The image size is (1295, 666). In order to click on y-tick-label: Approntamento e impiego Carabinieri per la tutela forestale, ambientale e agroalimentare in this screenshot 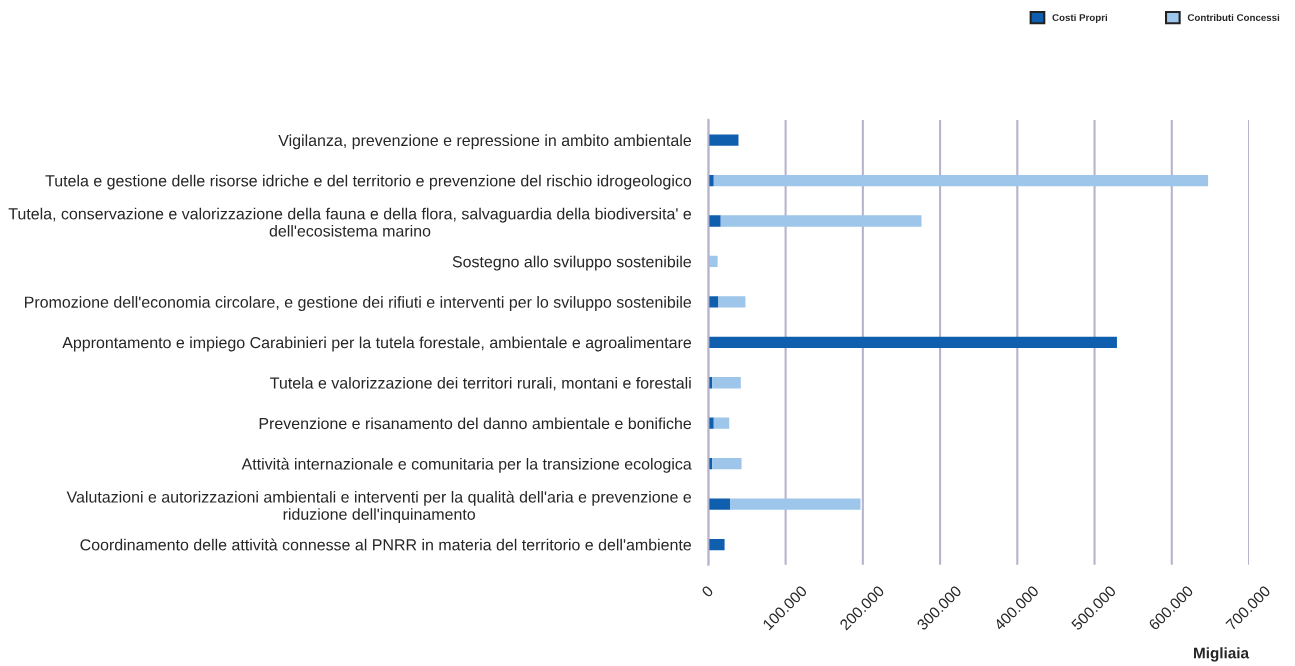, I will do `click(377, 344)`.